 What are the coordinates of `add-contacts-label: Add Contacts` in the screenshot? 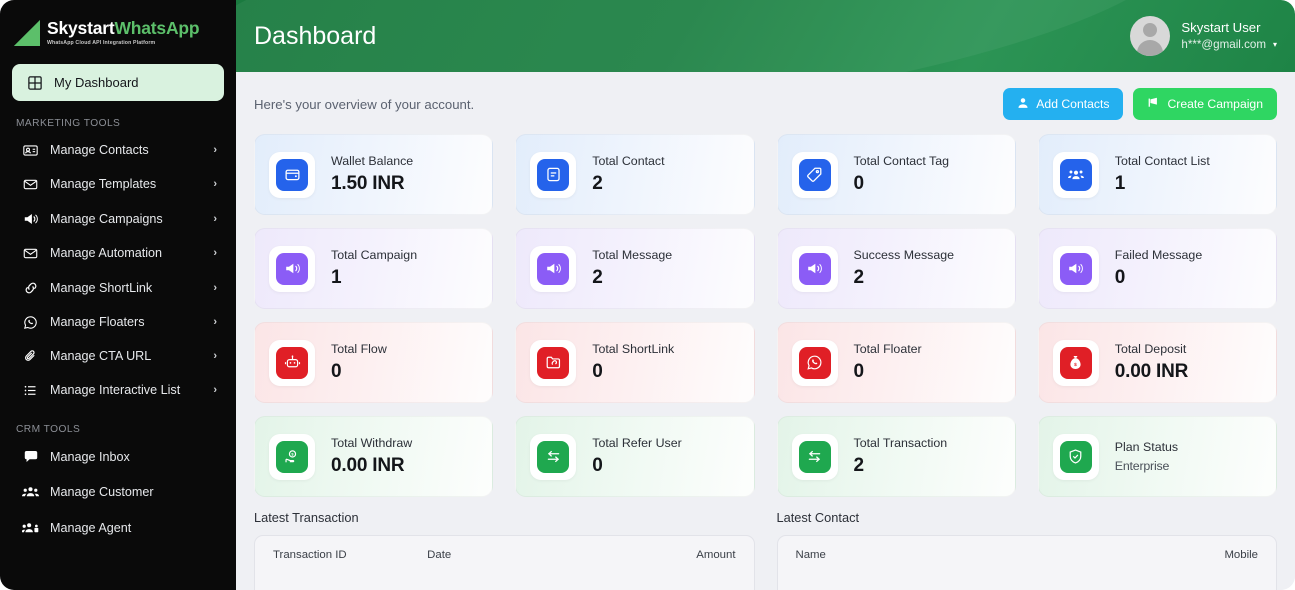 It's located at (1073, 104).